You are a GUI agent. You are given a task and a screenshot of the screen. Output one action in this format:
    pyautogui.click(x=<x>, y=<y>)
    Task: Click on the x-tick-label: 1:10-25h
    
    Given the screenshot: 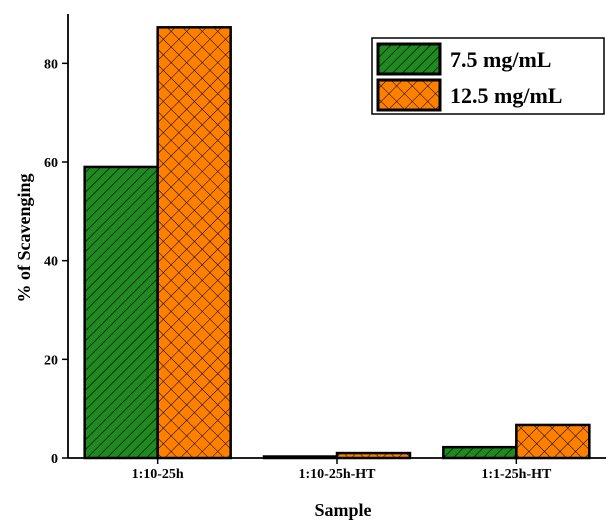 What is the action you would take?
    pyautogui.click(x=158, y=474)
    